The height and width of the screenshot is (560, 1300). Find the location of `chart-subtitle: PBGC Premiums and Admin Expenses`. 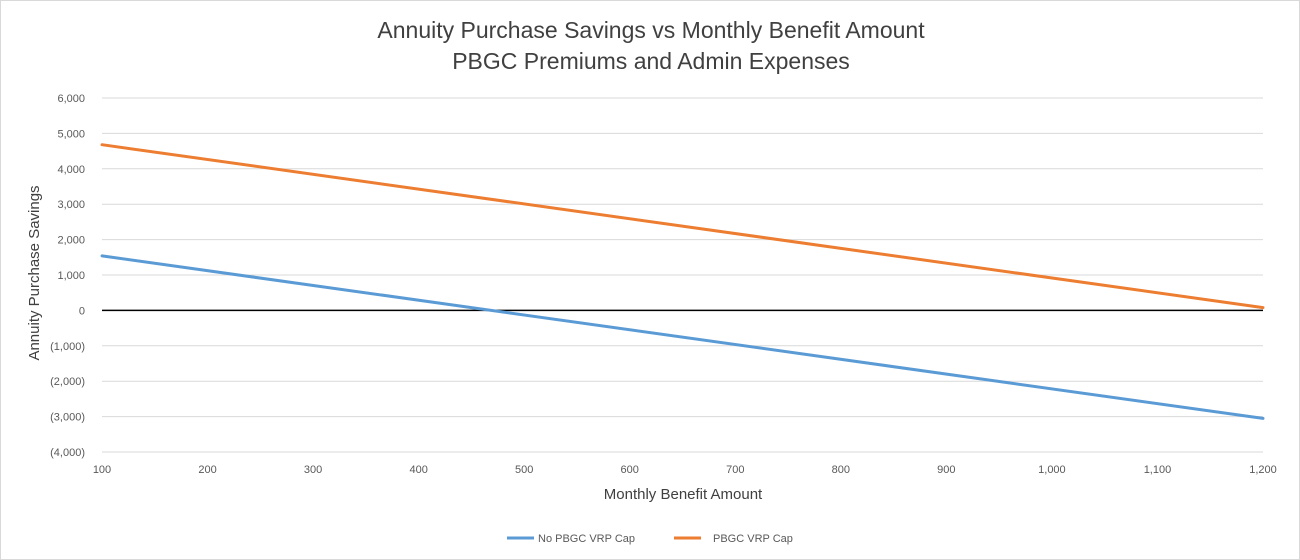

chart-subtitle: PBGC Premiums and Admin Expenses is located at coordinates (651, 61).